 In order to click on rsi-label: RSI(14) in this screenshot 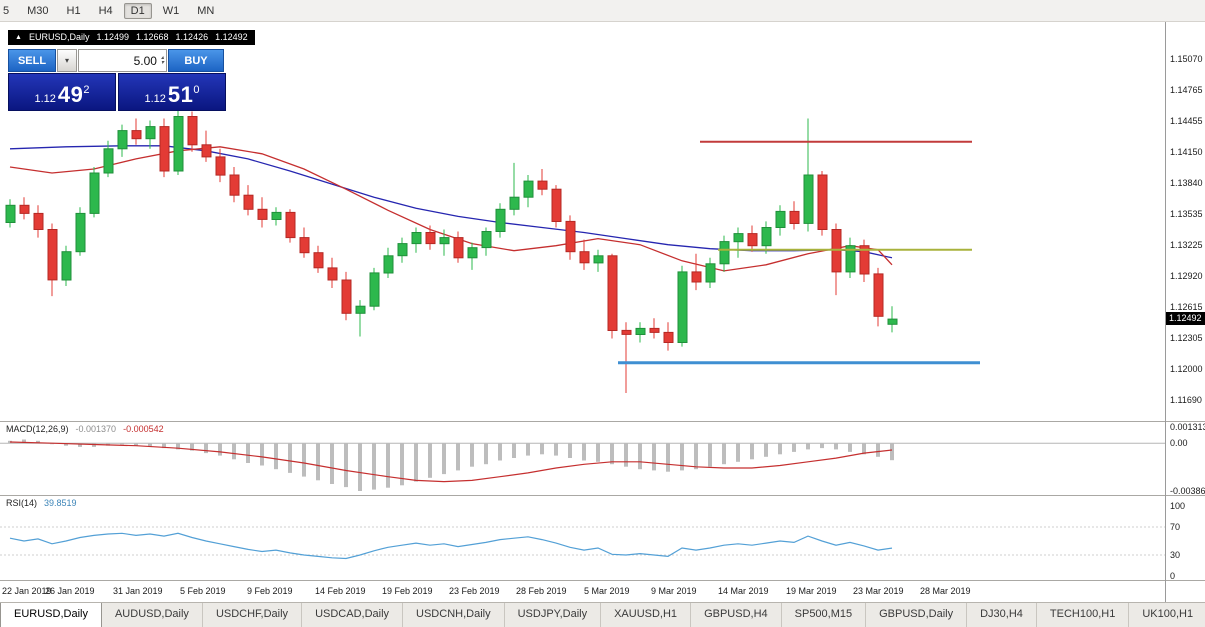, I will do `click(22, 503)`.